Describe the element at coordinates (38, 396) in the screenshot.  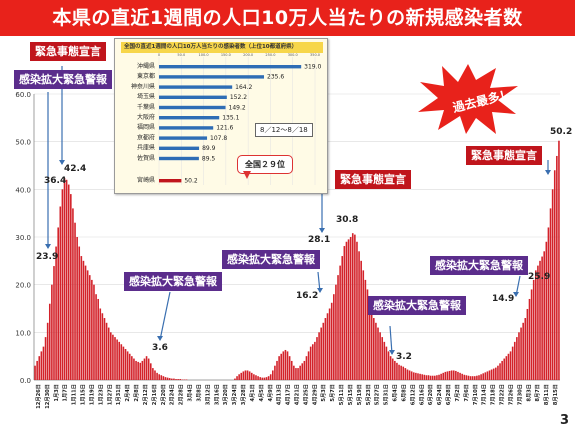
I see `x-tick-label: 12月26日` at that location.